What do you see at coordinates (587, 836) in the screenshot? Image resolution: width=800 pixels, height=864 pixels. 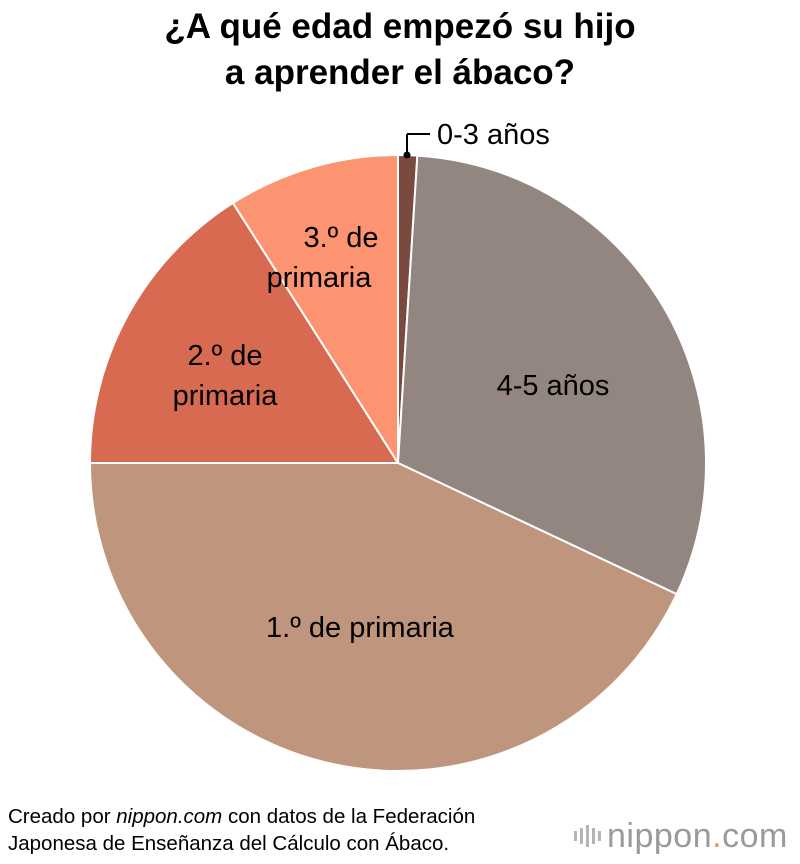 I see `logo-bars-icon` at bounding box center [587, 836].